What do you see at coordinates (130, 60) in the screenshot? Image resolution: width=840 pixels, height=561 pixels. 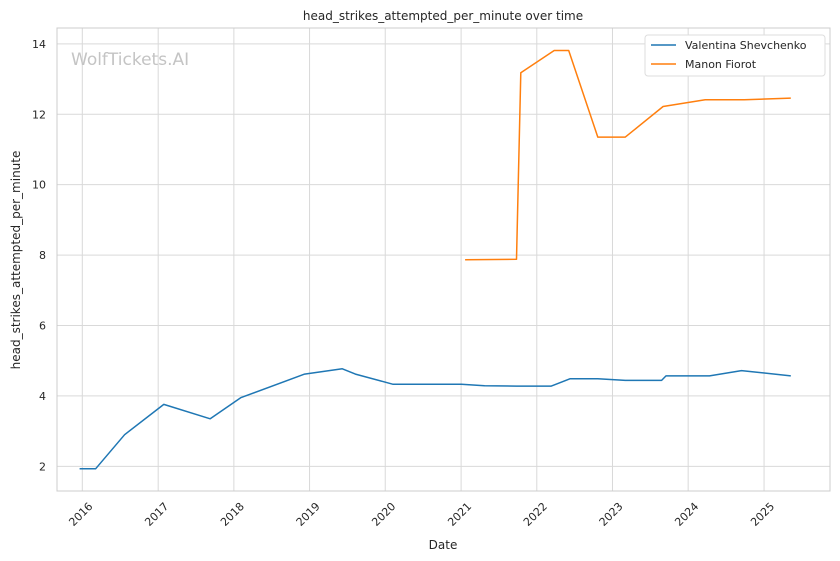 I see `watermark: WolfTickets.AI` at bounding box center [130, 60].